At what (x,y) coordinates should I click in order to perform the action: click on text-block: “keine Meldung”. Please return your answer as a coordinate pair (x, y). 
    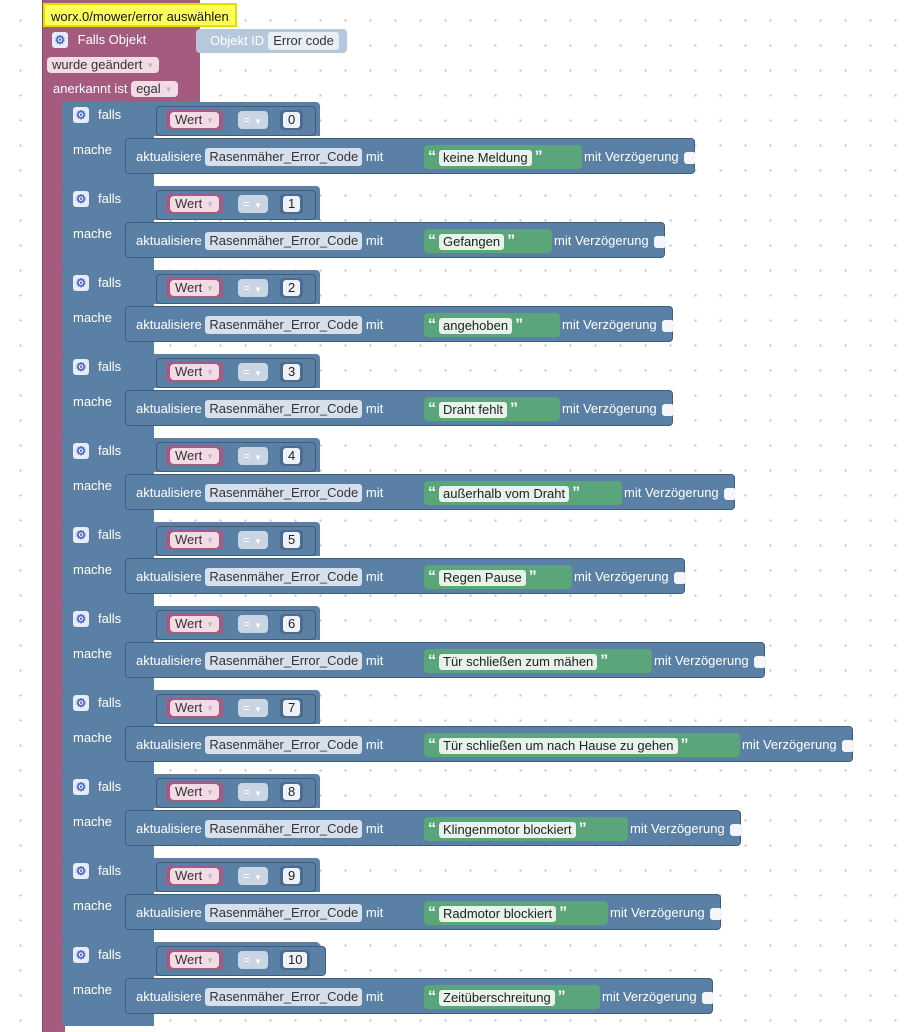
    Looking at the image, I should click on (503, 157).